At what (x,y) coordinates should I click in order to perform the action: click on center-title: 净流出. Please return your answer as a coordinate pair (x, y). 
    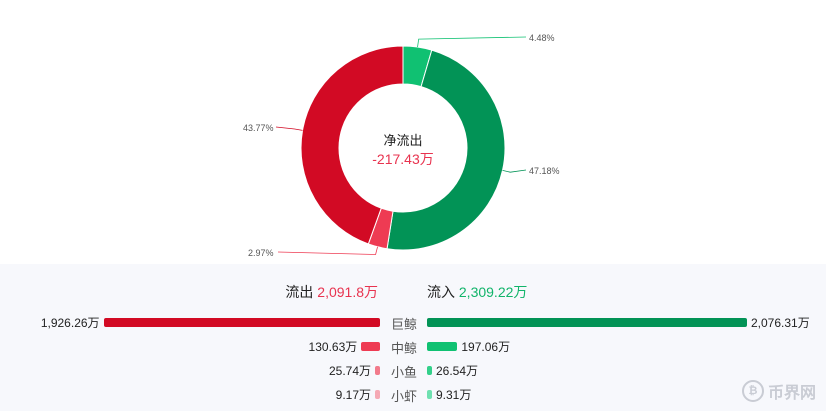
    Looking at the image, I should click on (403, 140).